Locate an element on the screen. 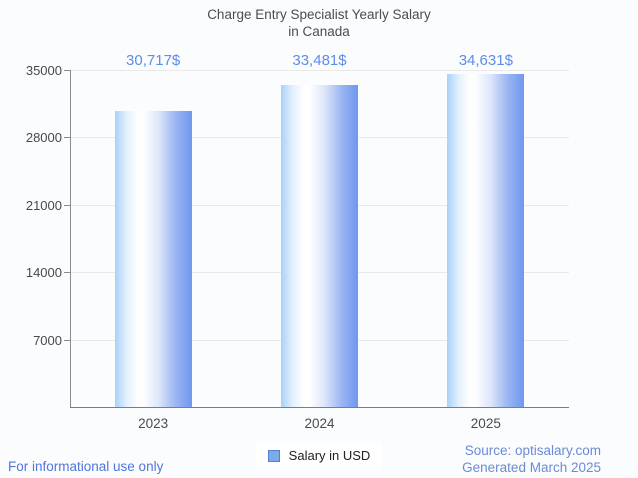 The height and width of the screenshot is (478, 638). bar-value-label: 30,717$ is located at coordinates (153, 60).